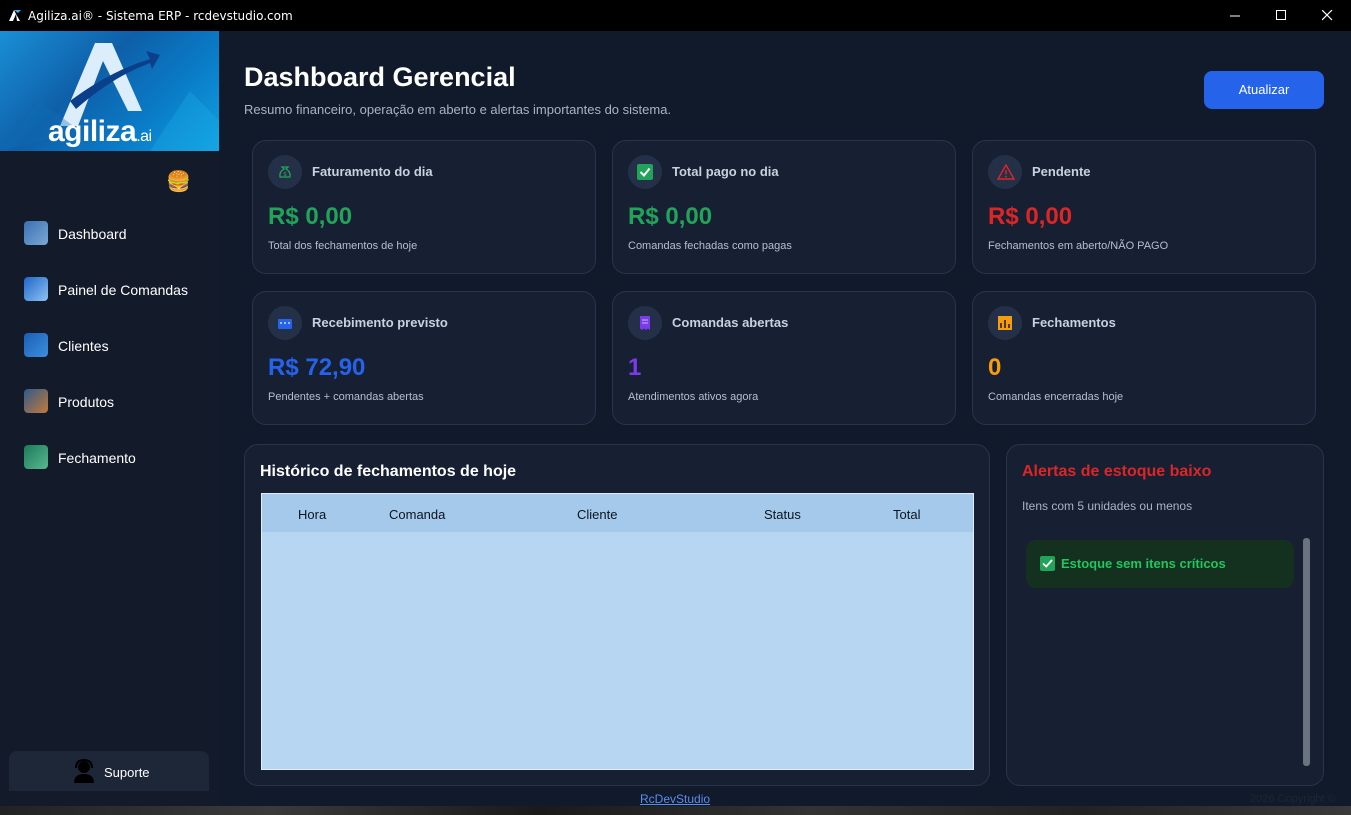 The image size is (1351, 815). Describe the element at coordinates (346, 397) in the screenshot. I see `card-description: Pendentes + comandas abertas` at that location.